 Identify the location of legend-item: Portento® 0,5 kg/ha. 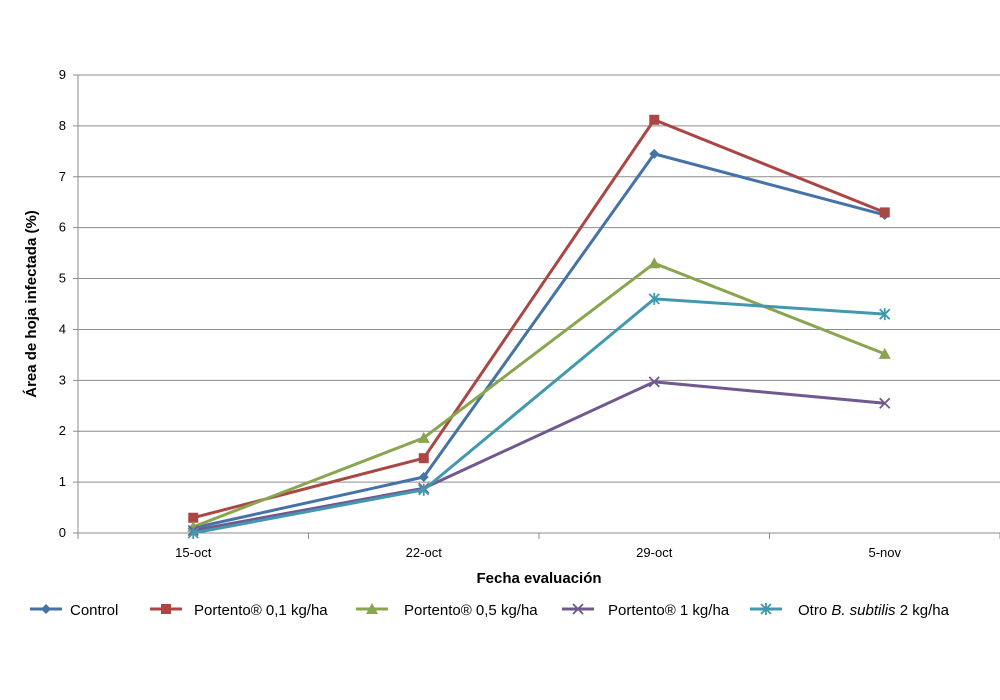
(447, 610).